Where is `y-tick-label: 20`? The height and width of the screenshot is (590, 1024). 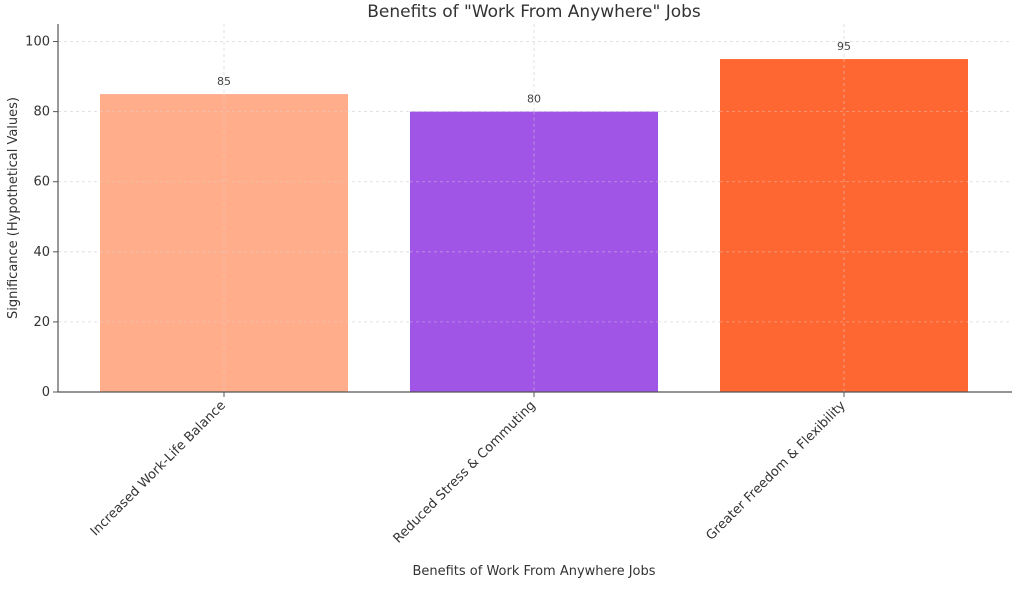 y-tick-label: 20 is located at coordinates (41, 322).